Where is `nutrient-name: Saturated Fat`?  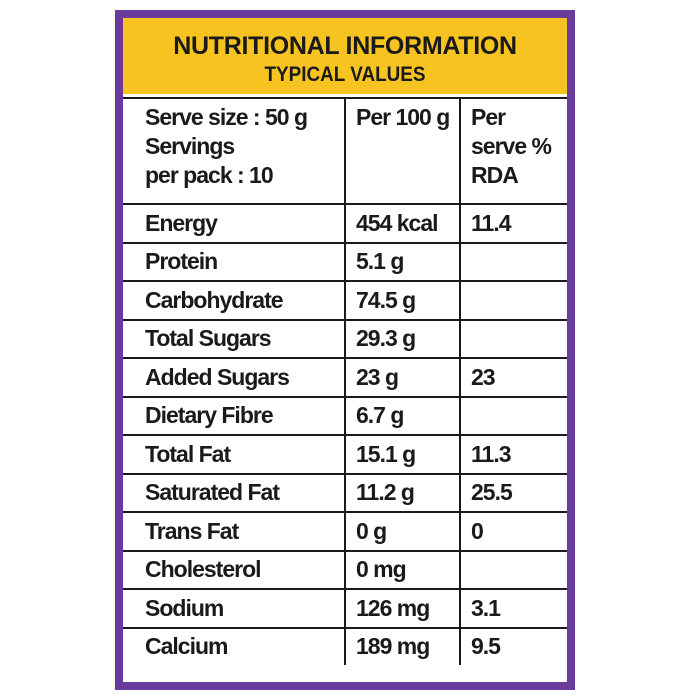 nutrient-name: Saturated Fat is located at coordinates (234, 492).